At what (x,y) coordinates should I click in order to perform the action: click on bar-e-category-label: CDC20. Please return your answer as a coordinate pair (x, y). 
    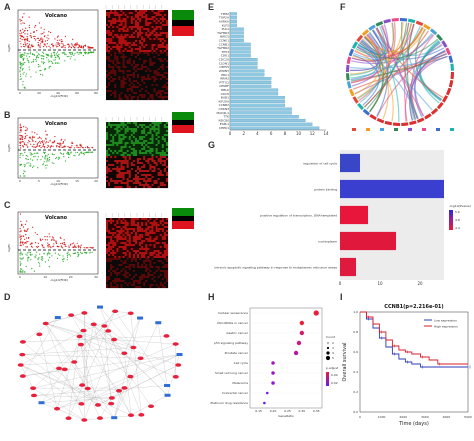
    Looking at the image, I should click on (224, 60).